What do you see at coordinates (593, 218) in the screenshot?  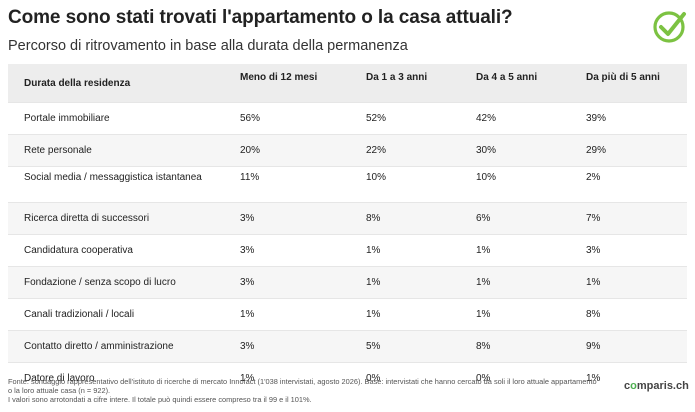 I see `table-cell: 7%` at bounding box center [593, 218].